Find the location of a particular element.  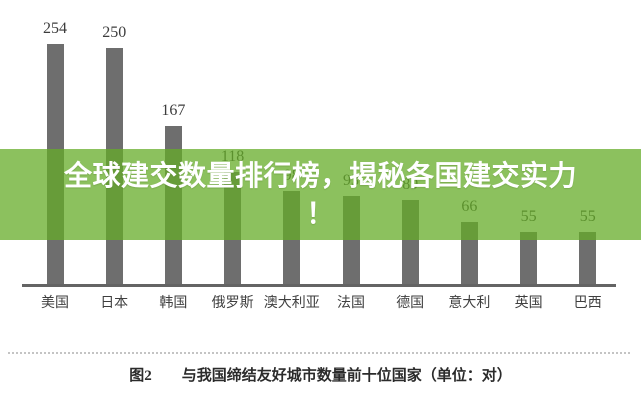

x-axis-label: 巴西 is located at coordinates (587, 303).